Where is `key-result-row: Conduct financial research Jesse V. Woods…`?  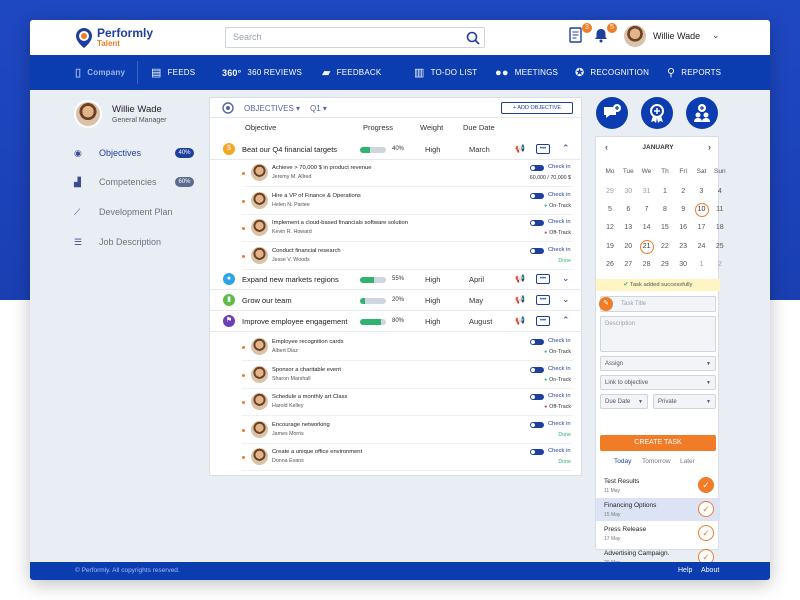
key-result-row: Conduct financial research Jesse V. Woods… is located at coordinates (396, 256).